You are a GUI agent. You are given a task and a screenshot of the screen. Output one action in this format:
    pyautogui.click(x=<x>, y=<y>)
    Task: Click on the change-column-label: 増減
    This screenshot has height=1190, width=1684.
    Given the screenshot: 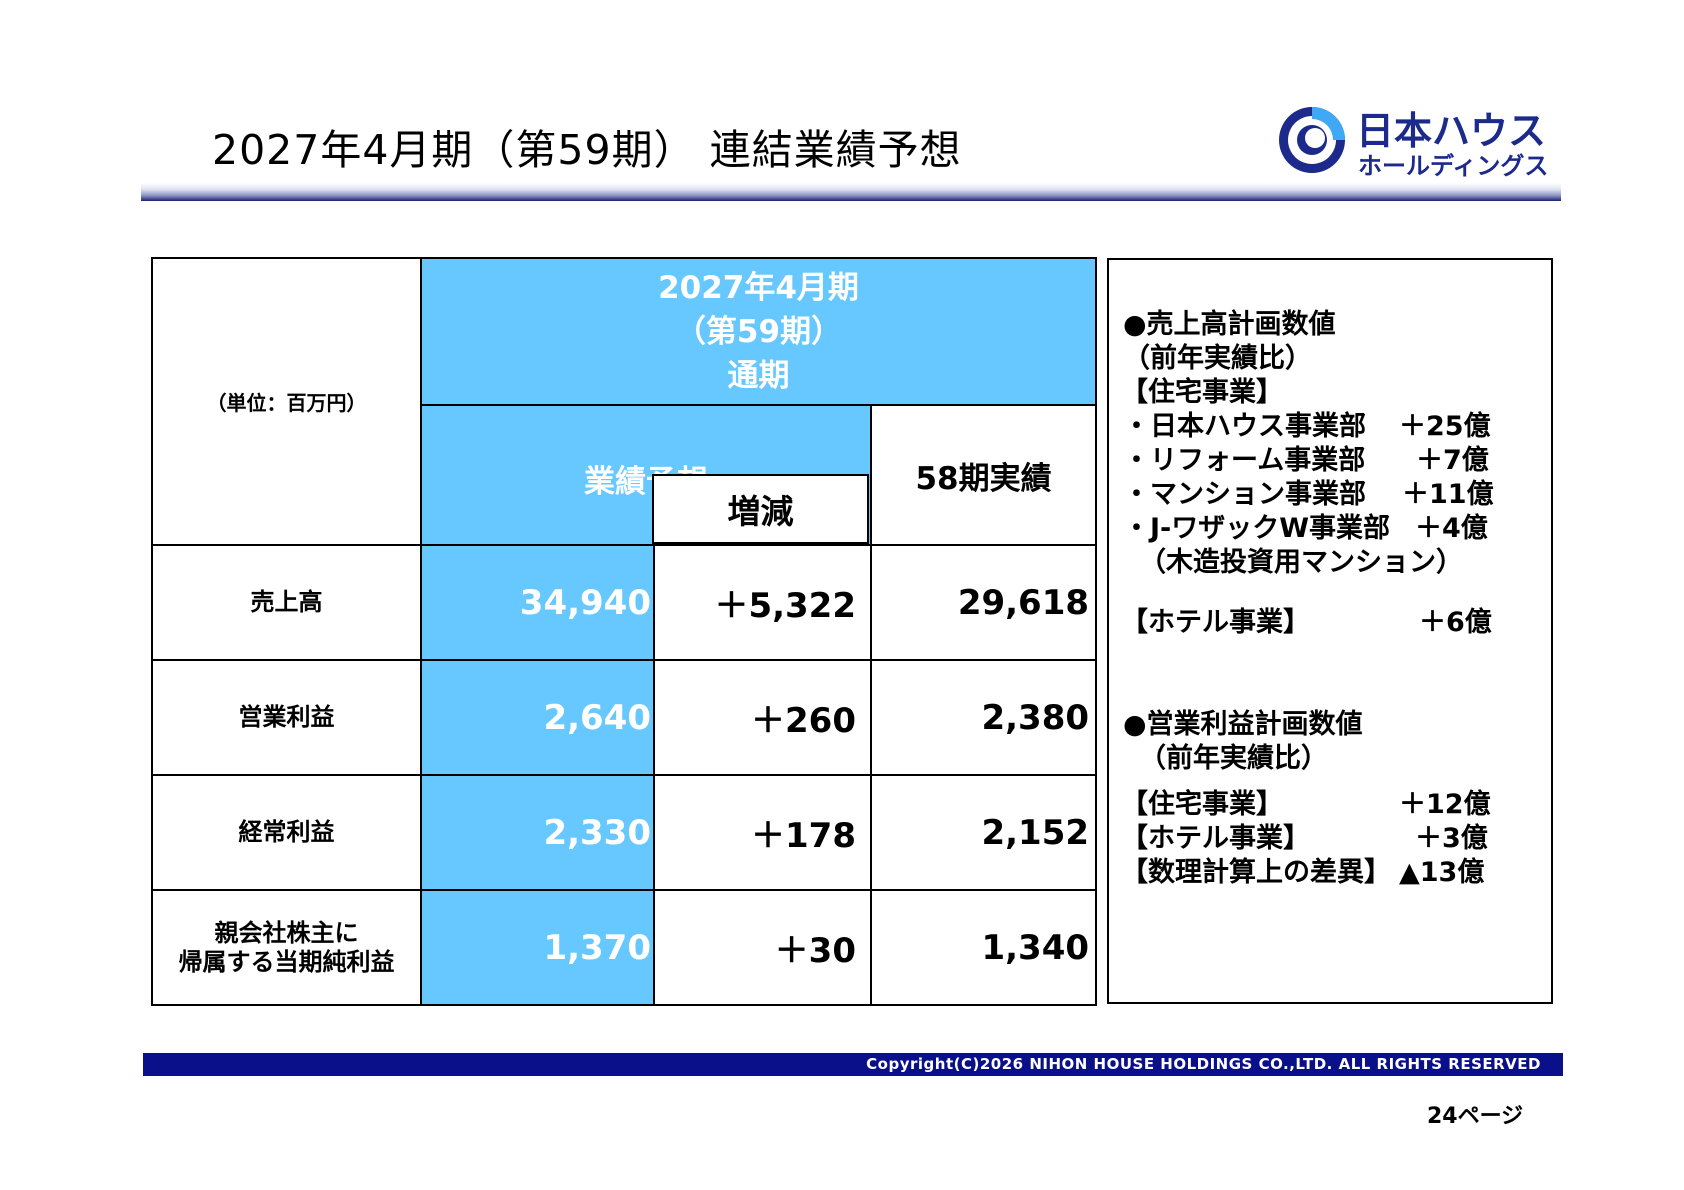 What is the action you would take?
    pyautogui.click(x=760, y=511)
    